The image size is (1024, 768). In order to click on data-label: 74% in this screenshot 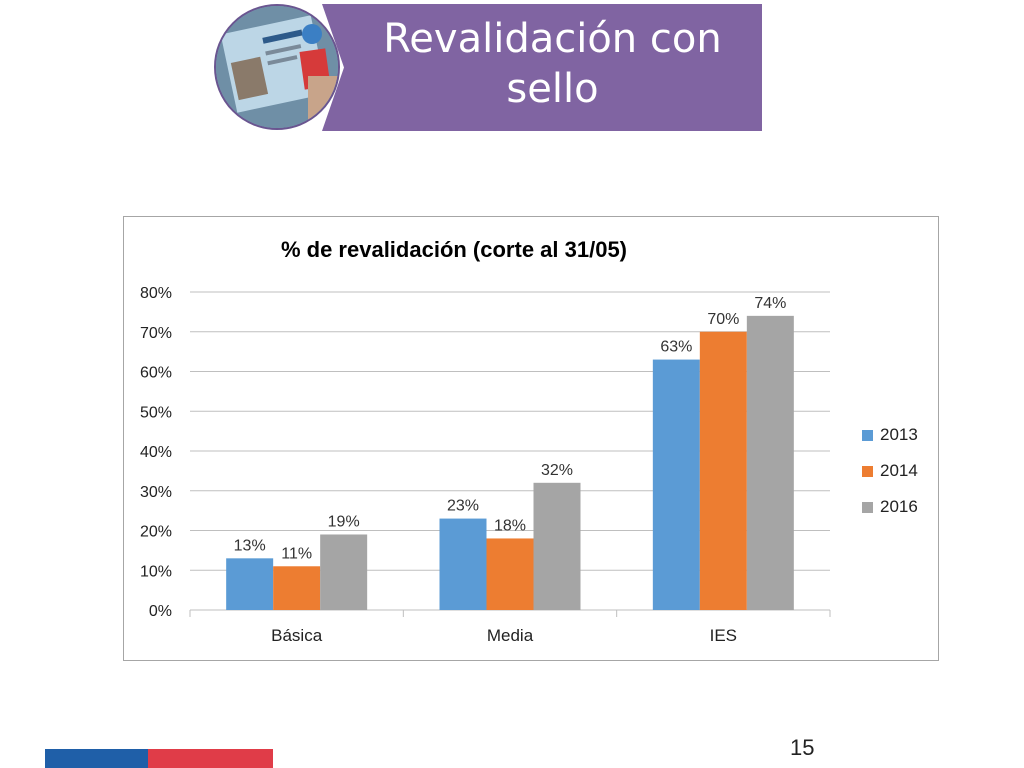, I will do `click(770, 303)`.